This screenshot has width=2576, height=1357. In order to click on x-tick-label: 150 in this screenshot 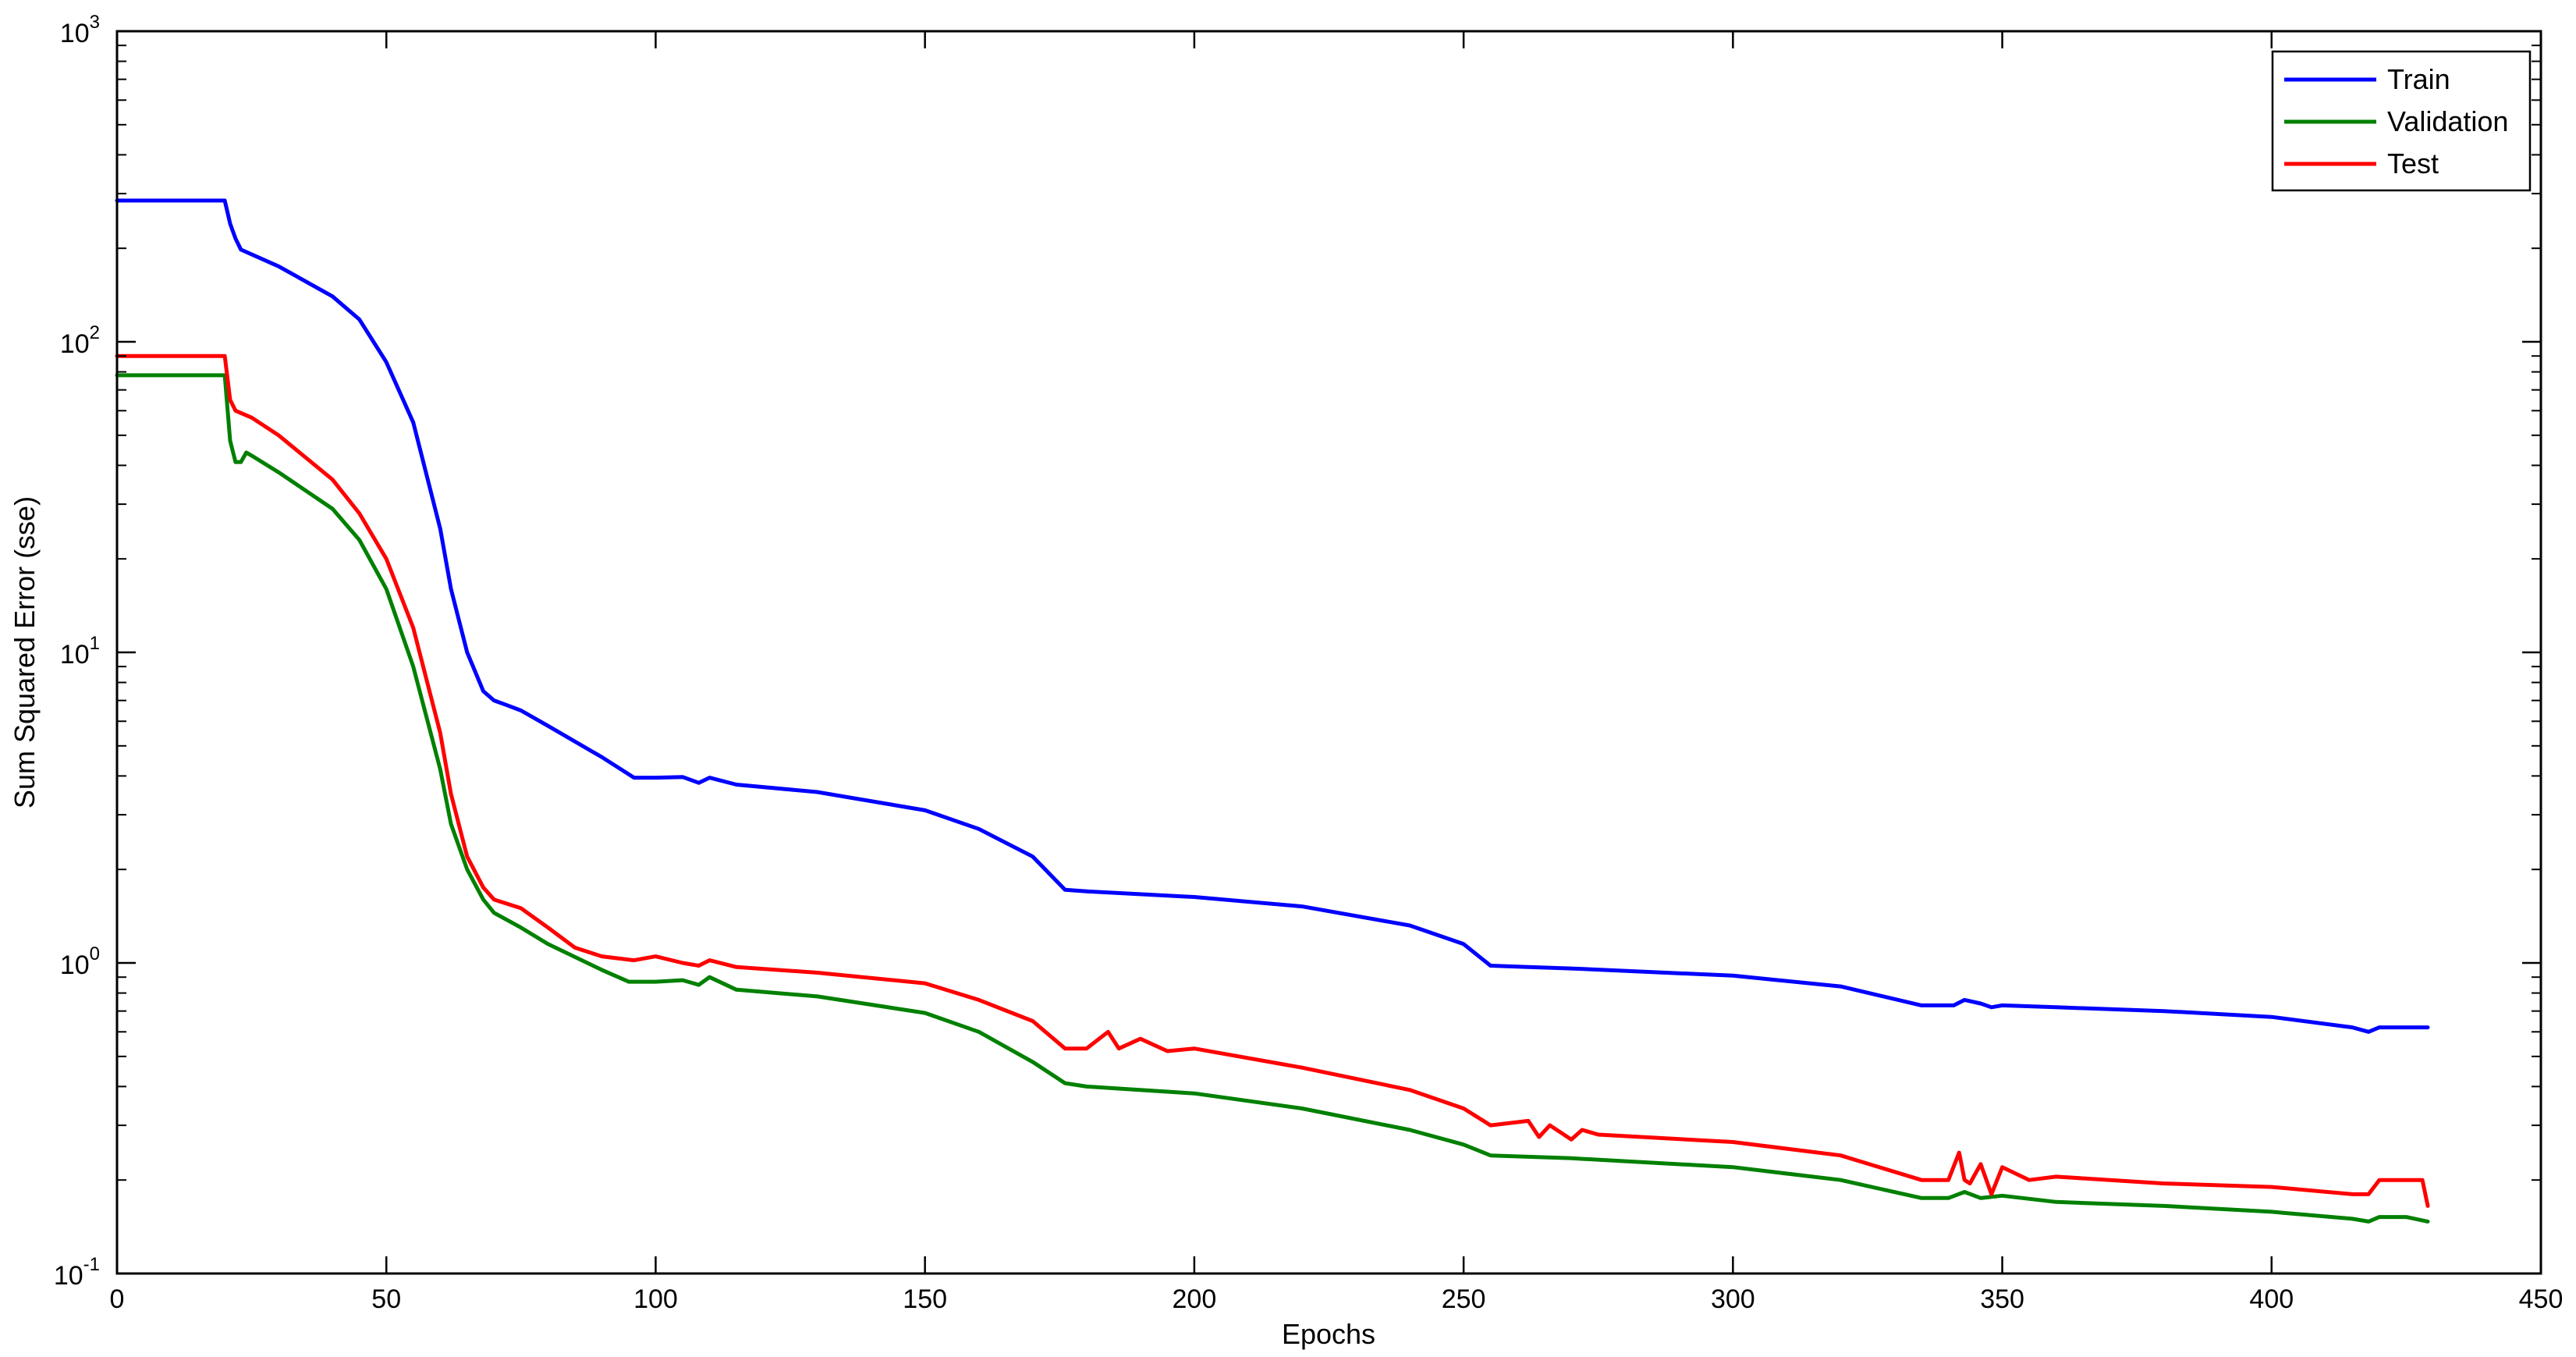, I will do `click(925, 1299)`.